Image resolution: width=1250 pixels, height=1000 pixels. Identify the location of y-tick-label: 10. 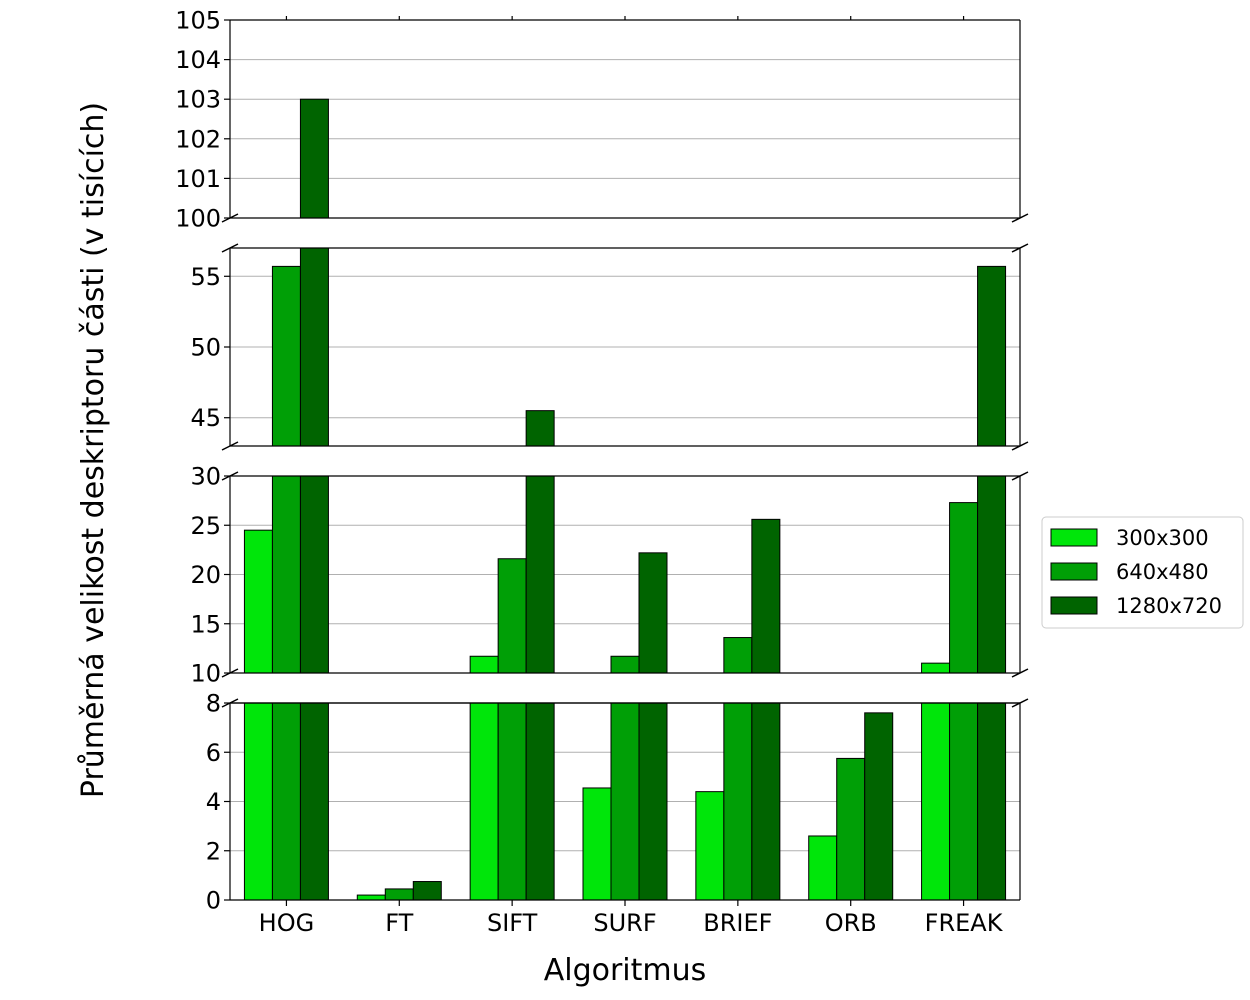
(205, 674).